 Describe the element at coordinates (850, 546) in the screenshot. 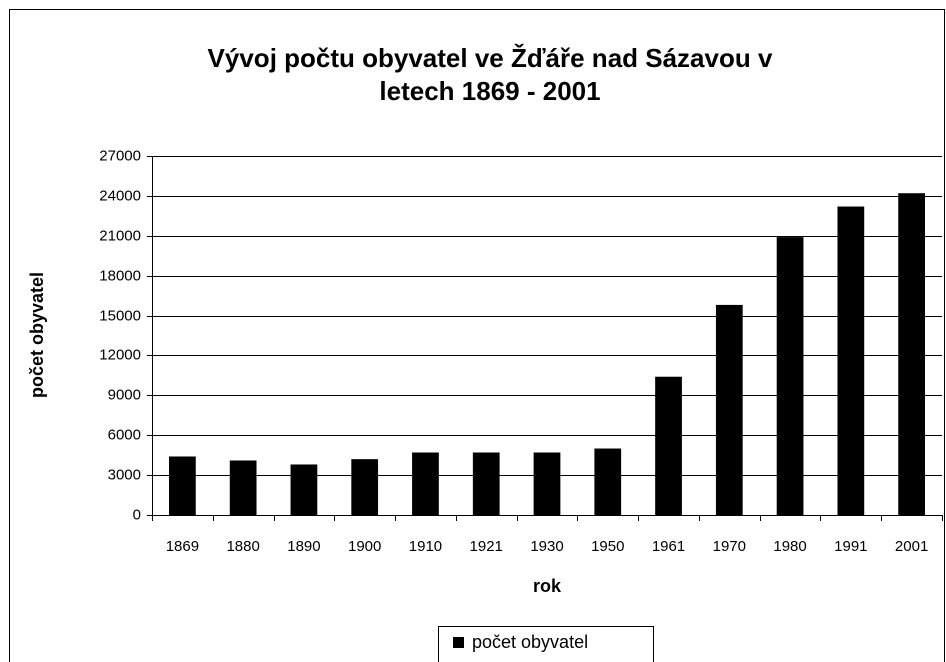

I see `x-tick-label: 1991` at that location.